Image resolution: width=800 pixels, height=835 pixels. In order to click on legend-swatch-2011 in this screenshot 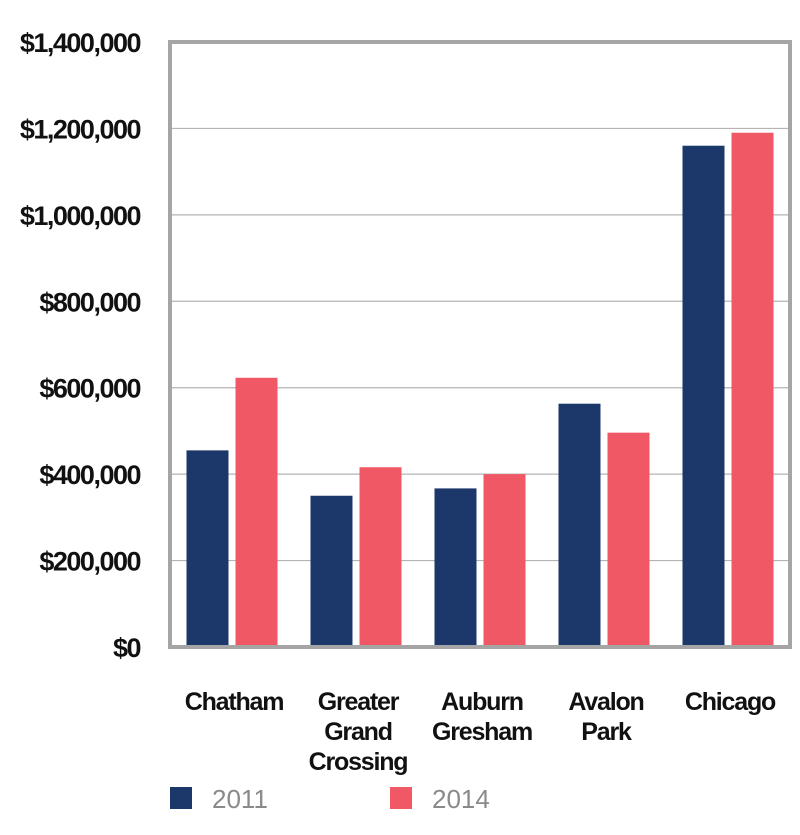, I will do `click(181, 798)`.